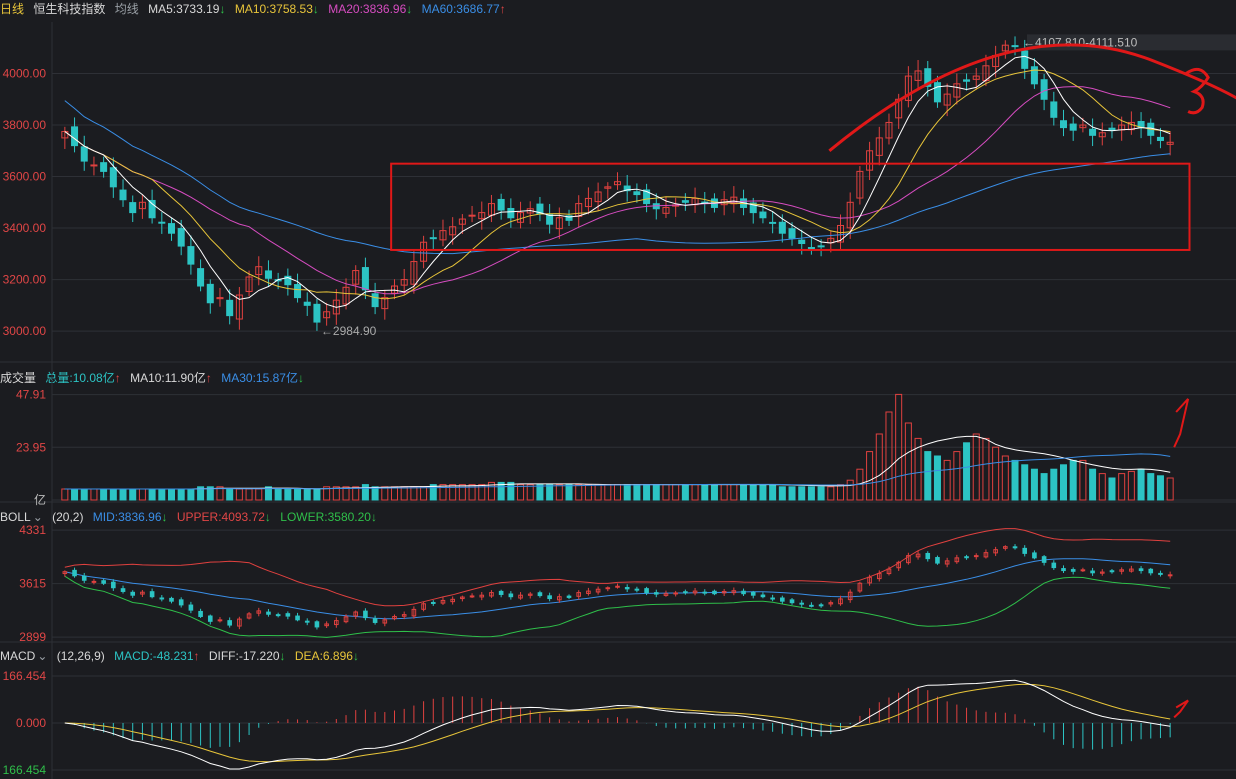  Describe the element at coordinates (80, 378) in the screenshot. I see `volume-total: 总量:10.08亿` at that location.